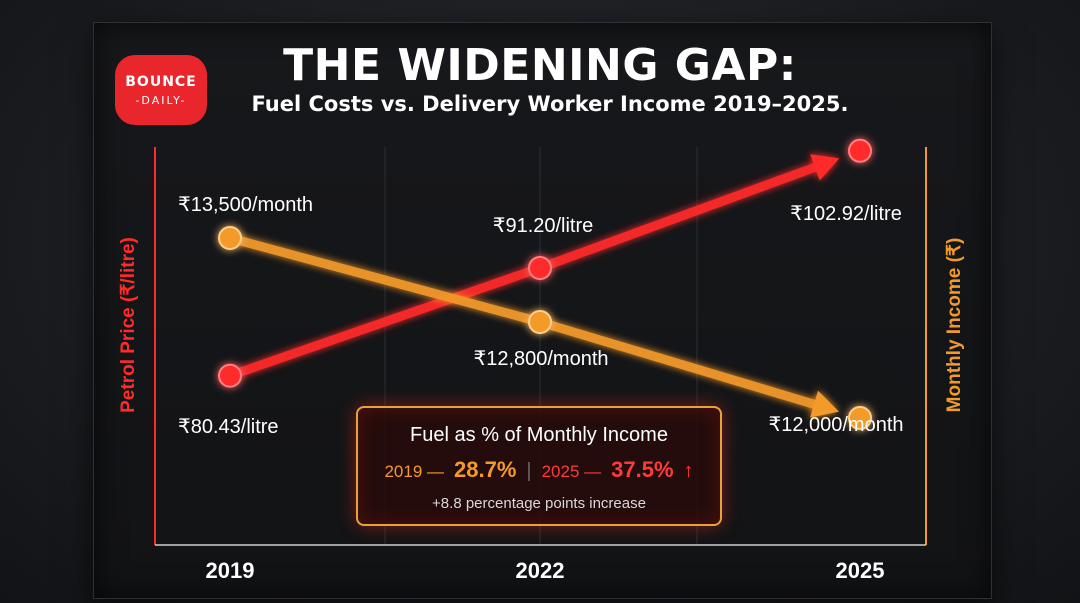 The image size is (1080, 603). Describe the element at coordinates (230, 375) in the screenshot. I see `petrol-price-point-2019` at that location.